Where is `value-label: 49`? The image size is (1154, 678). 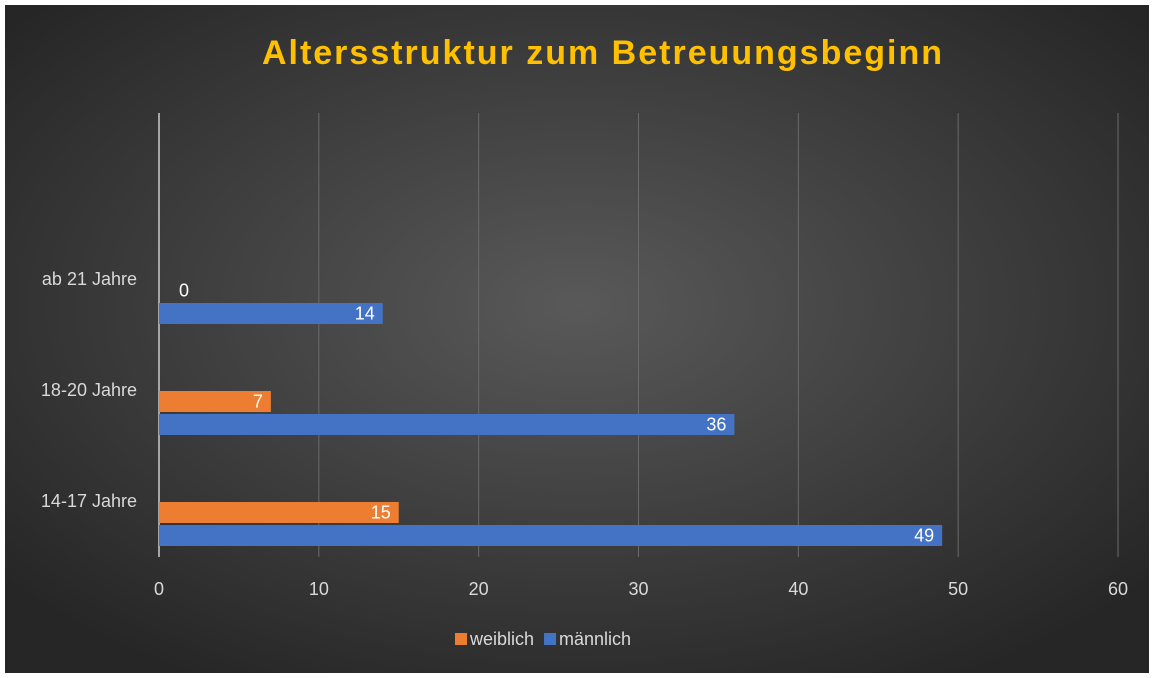
value-label: 49 is located at coordinates (924, 535).